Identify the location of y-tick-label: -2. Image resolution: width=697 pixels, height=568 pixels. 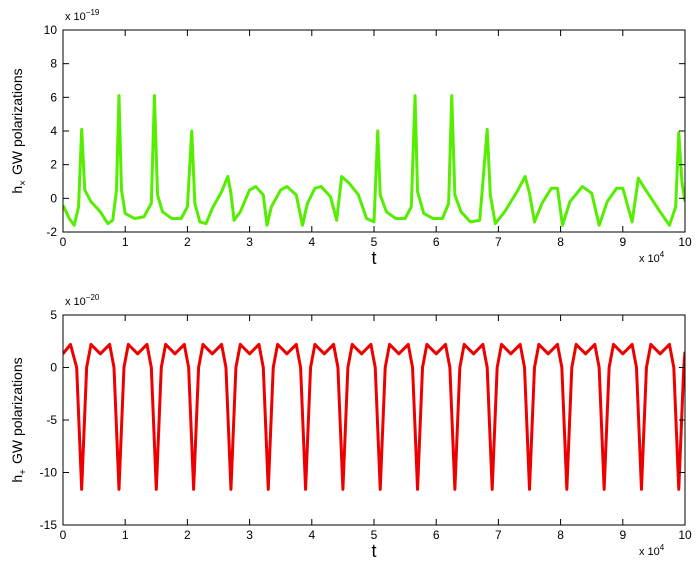
(51, 232).